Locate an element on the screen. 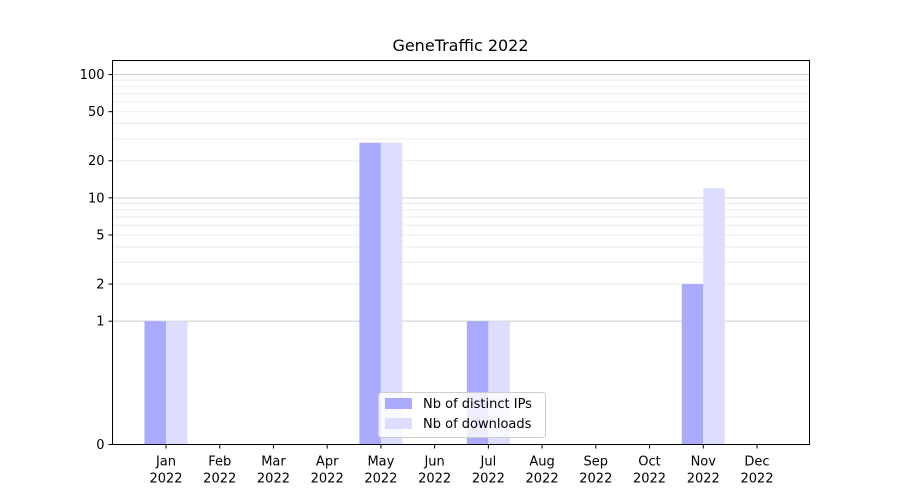  x-tick-label-month: Sep is located at coordinates (596, 462).